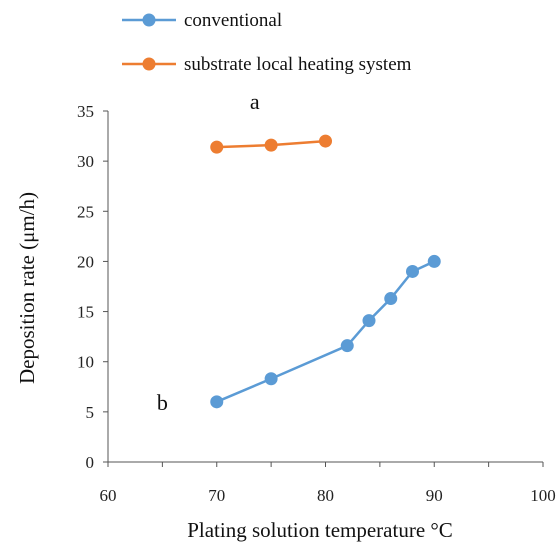  What do you see at coordinates (27, 288) in the screenshot?
I see `y-axis-label: Deposition rate (μm/h)` at bounding box center [27, 288].